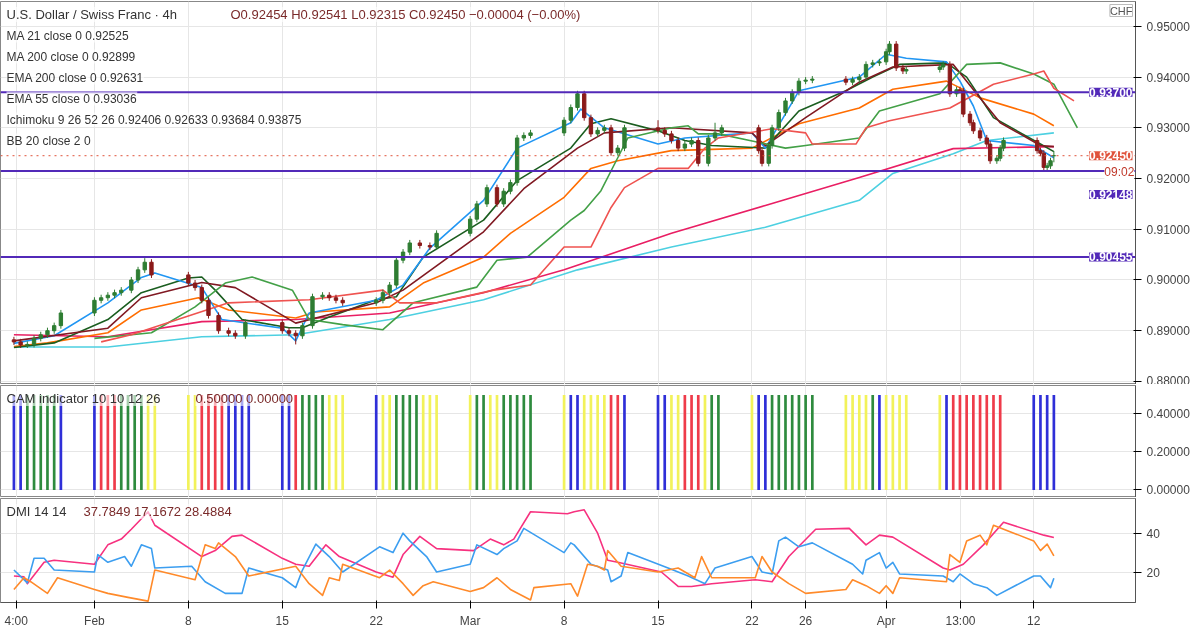 The image size is (1195, 641). I want to click on y-tick-label: 0.94000, so click(1168, 77).